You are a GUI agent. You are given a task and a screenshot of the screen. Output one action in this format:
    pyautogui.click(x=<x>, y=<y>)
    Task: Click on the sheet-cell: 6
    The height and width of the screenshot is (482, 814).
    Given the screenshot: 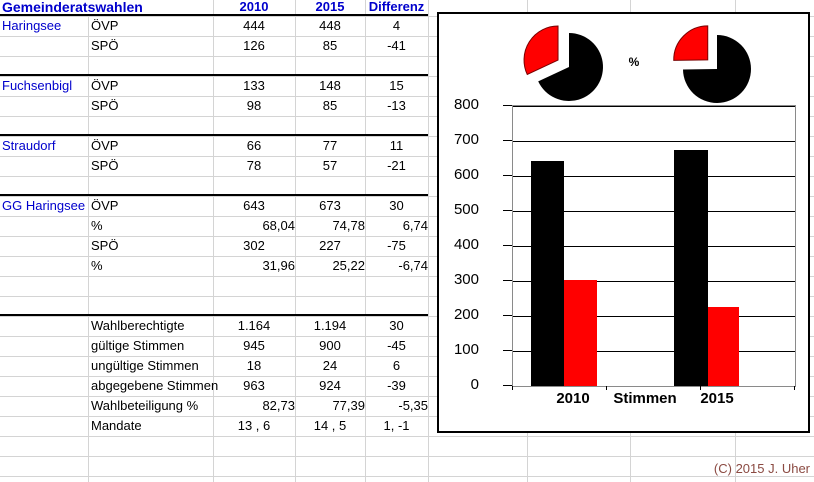 What is the action you would take?
    pyautogui.click(x=396, y=365)
    